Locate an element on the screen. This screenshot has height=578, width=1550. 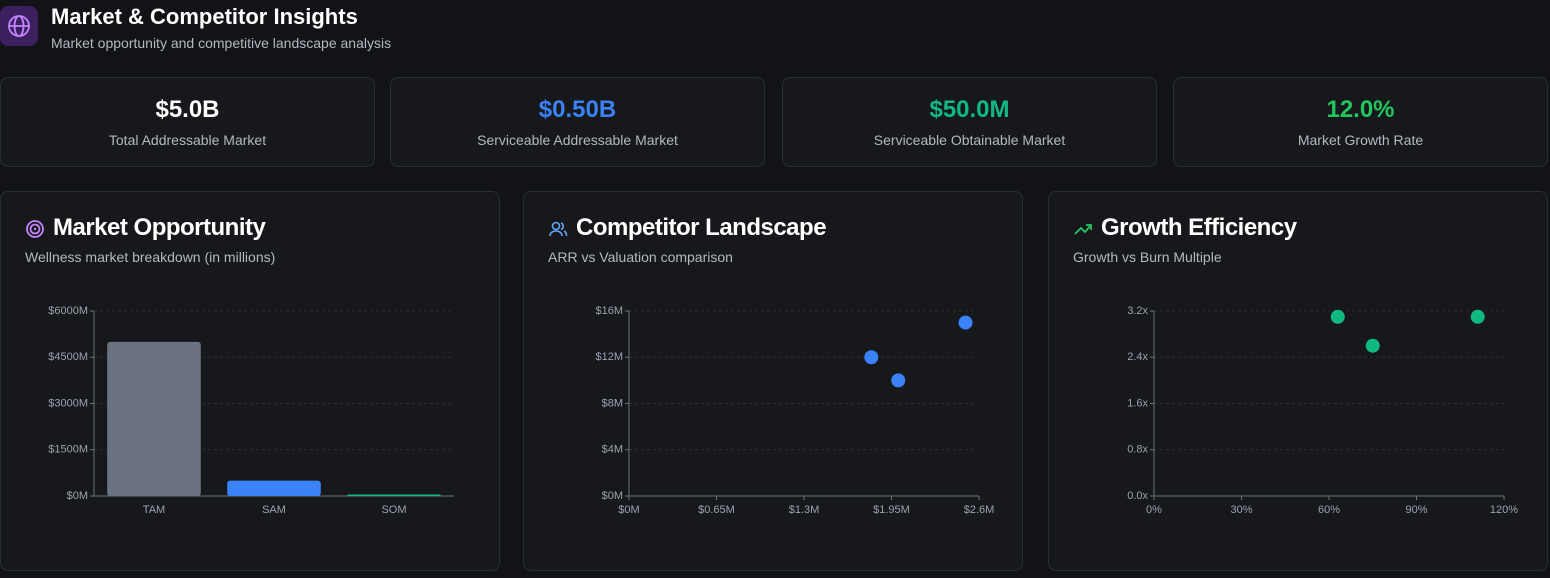
kpi-card: 12.0% Market Growth Rate is located at coordinates (1360, 122).